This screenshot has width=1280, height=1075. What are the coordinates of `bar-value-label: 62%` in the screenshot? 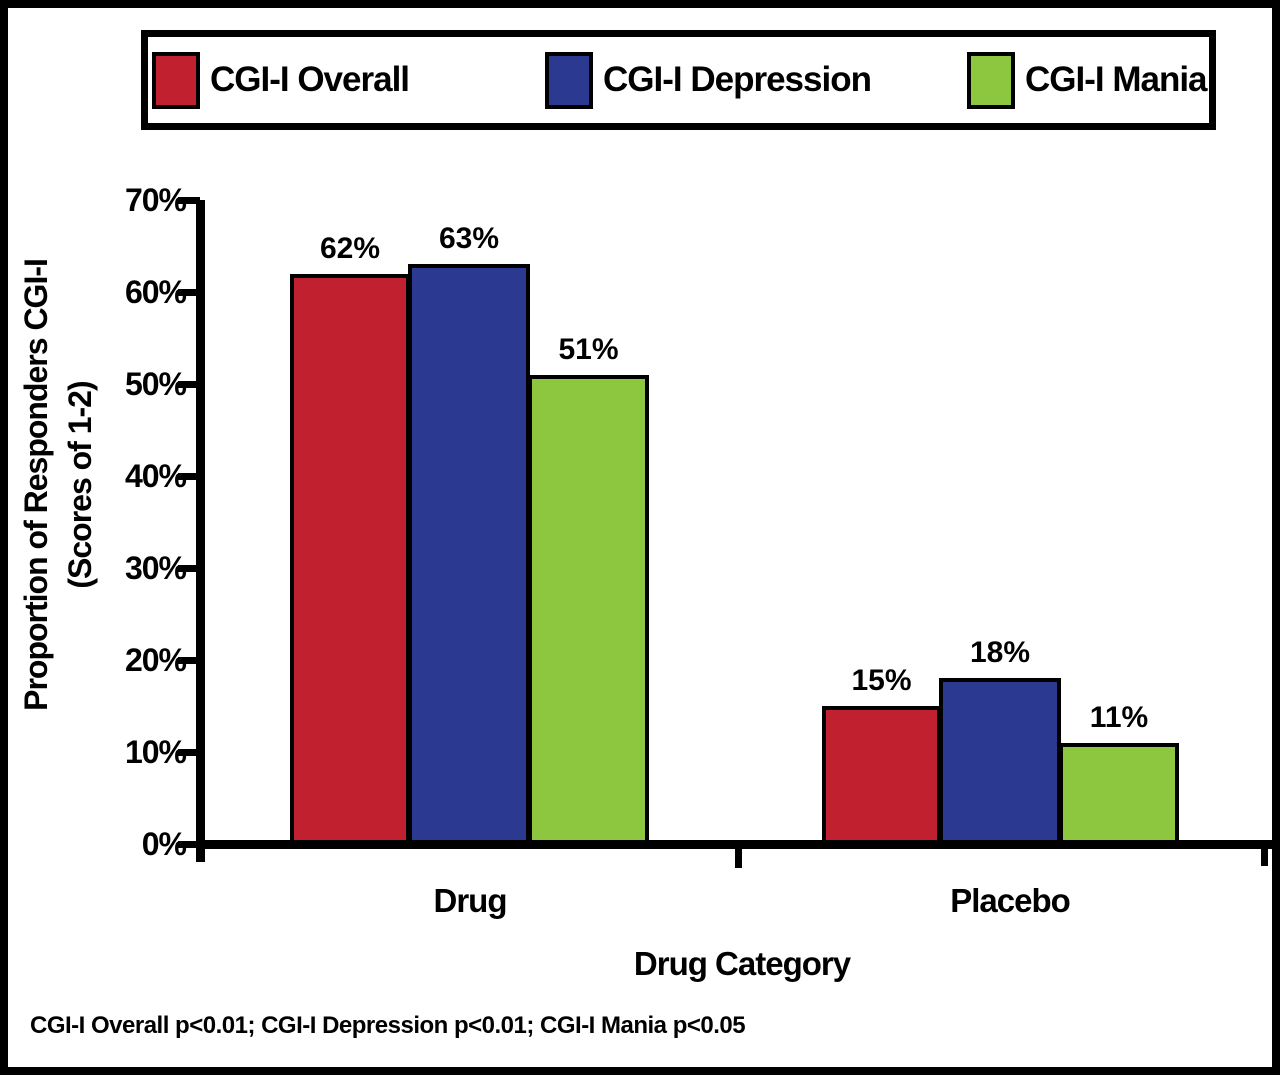 It's located at (350, 248).